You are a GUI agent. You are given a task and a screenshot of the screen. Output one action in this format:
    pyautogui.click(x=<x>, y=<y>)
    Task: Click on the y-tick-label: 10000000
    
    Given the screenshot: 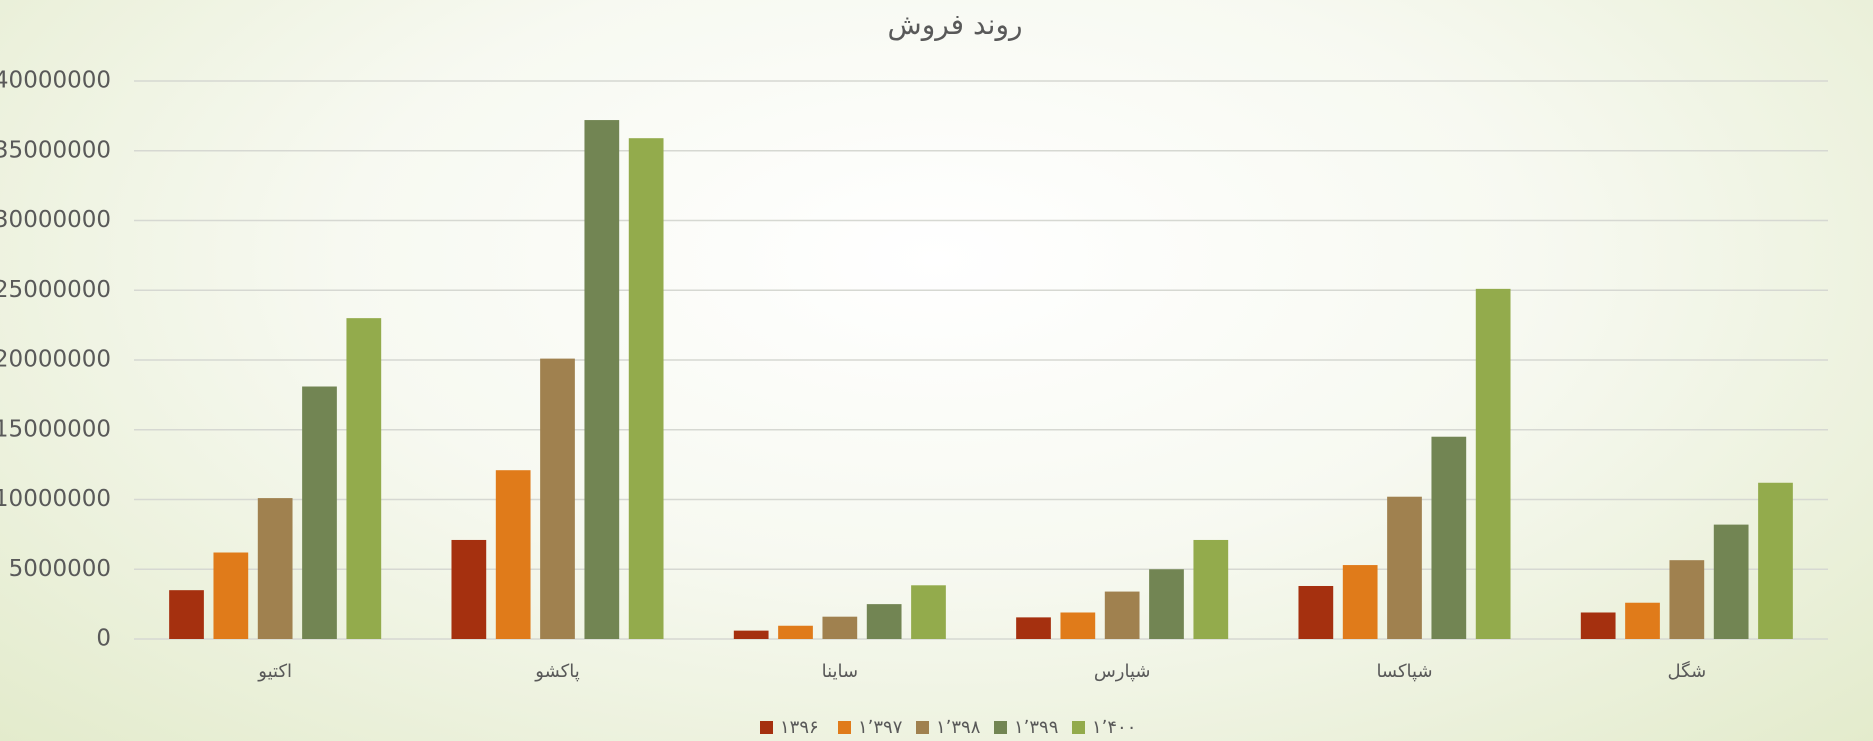 What is the action you would take?
    pyautogui.click(x=55, y=499)
    